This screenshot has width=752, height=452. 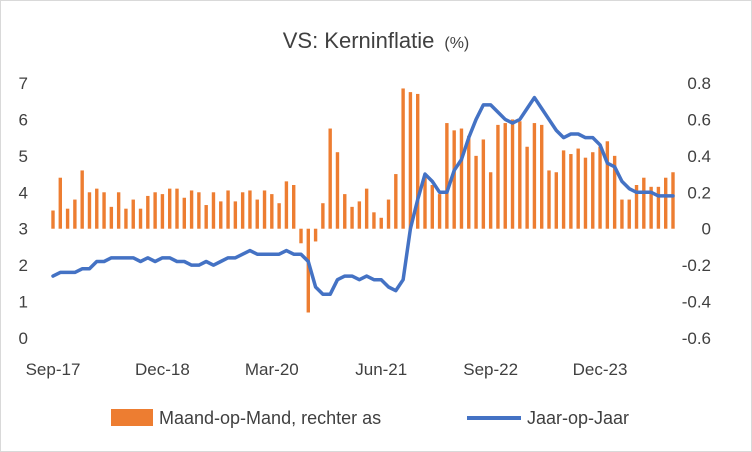 I want to click on left-tick-label: 4, so click(x=23, y=192).